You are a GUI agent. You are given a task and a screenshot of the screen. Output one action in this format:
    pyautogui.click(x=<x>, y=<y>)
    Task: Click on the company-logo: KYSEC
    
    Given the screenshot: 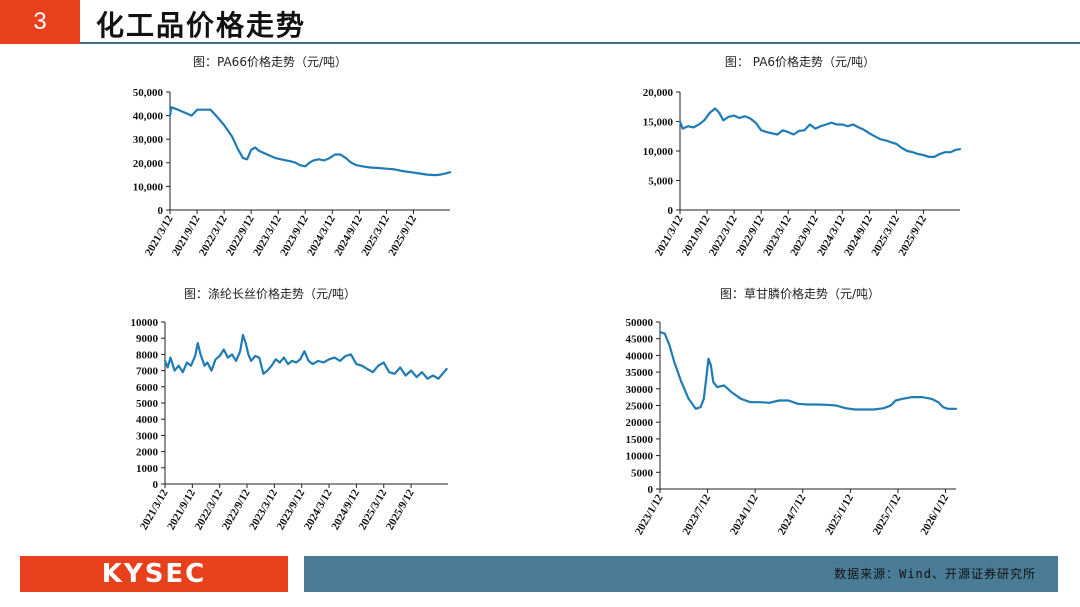 What is the action you would take?
    pyautogui.click(x=154, y=574)
    